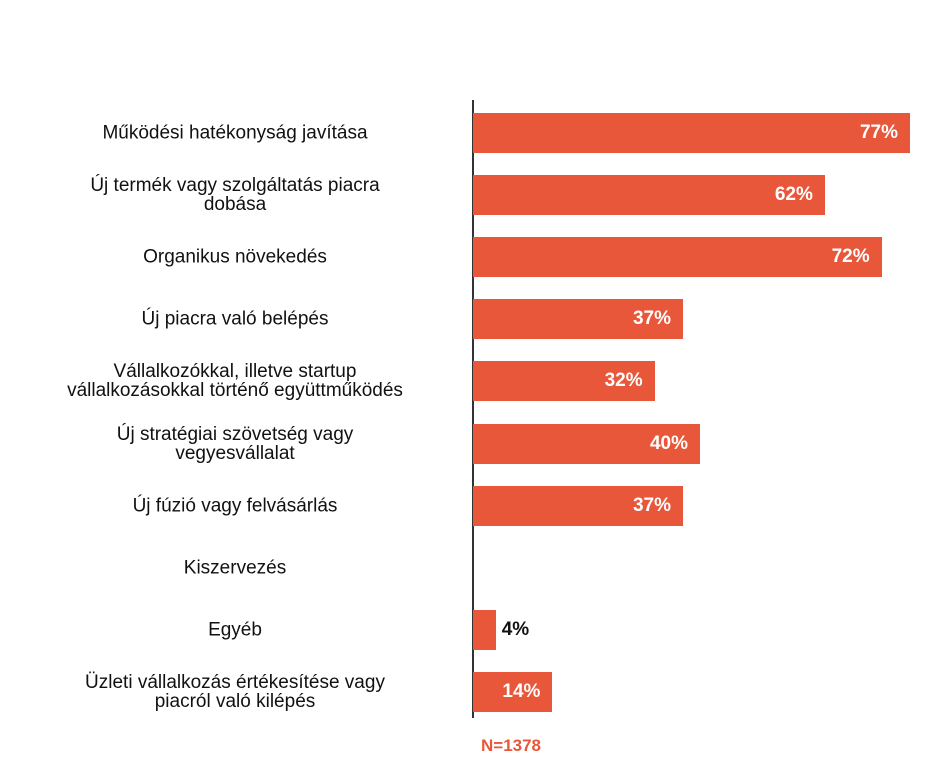 Image resolution: width=950 pixels, height=758 pixels. What do you see at coordinates (235, 506) in the screenshot?
I see `category-label: Új fúzió vagy felvásárlás` at bounding box center [235, 506].